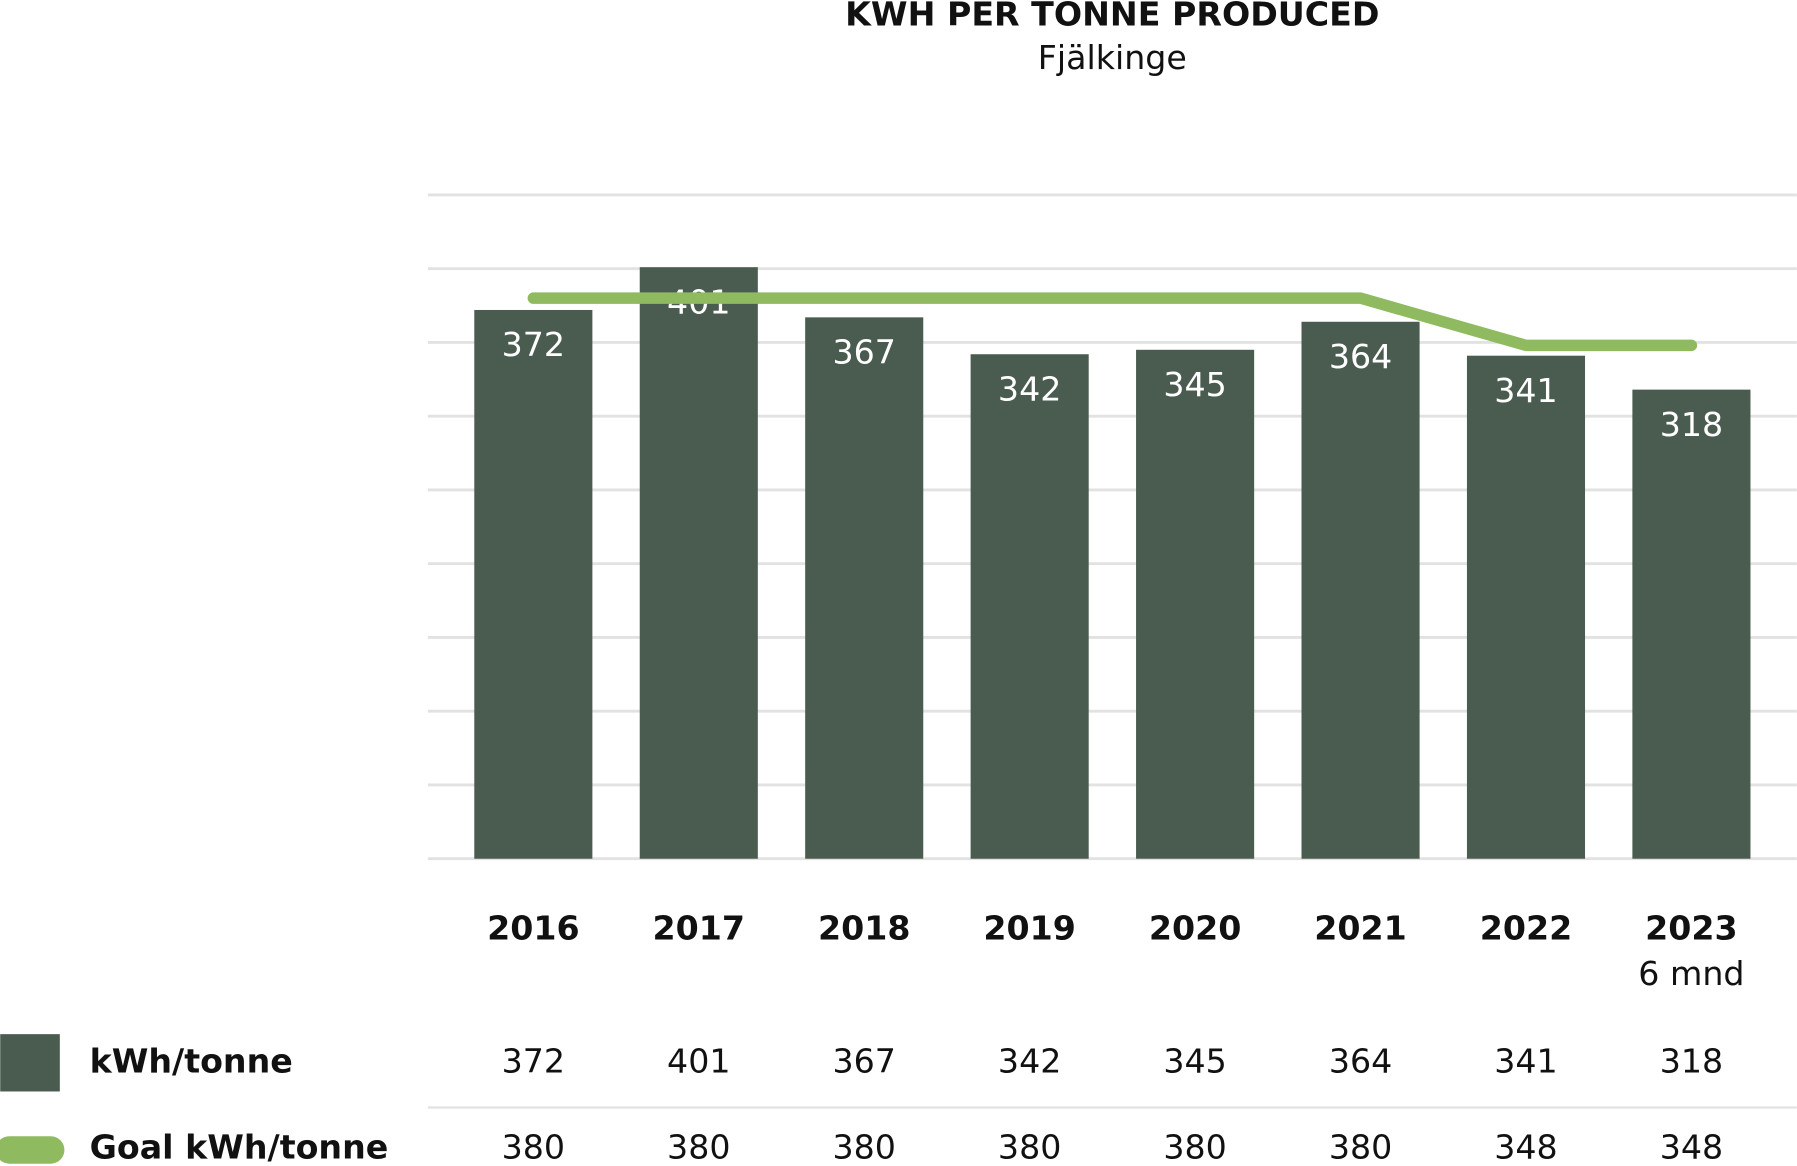 The image size is (1797, 1166). What do you see at coordinates (1195, 927) in the screenshot?
I see `x-tick-label: 2020` at bounding box center [1195, 927].